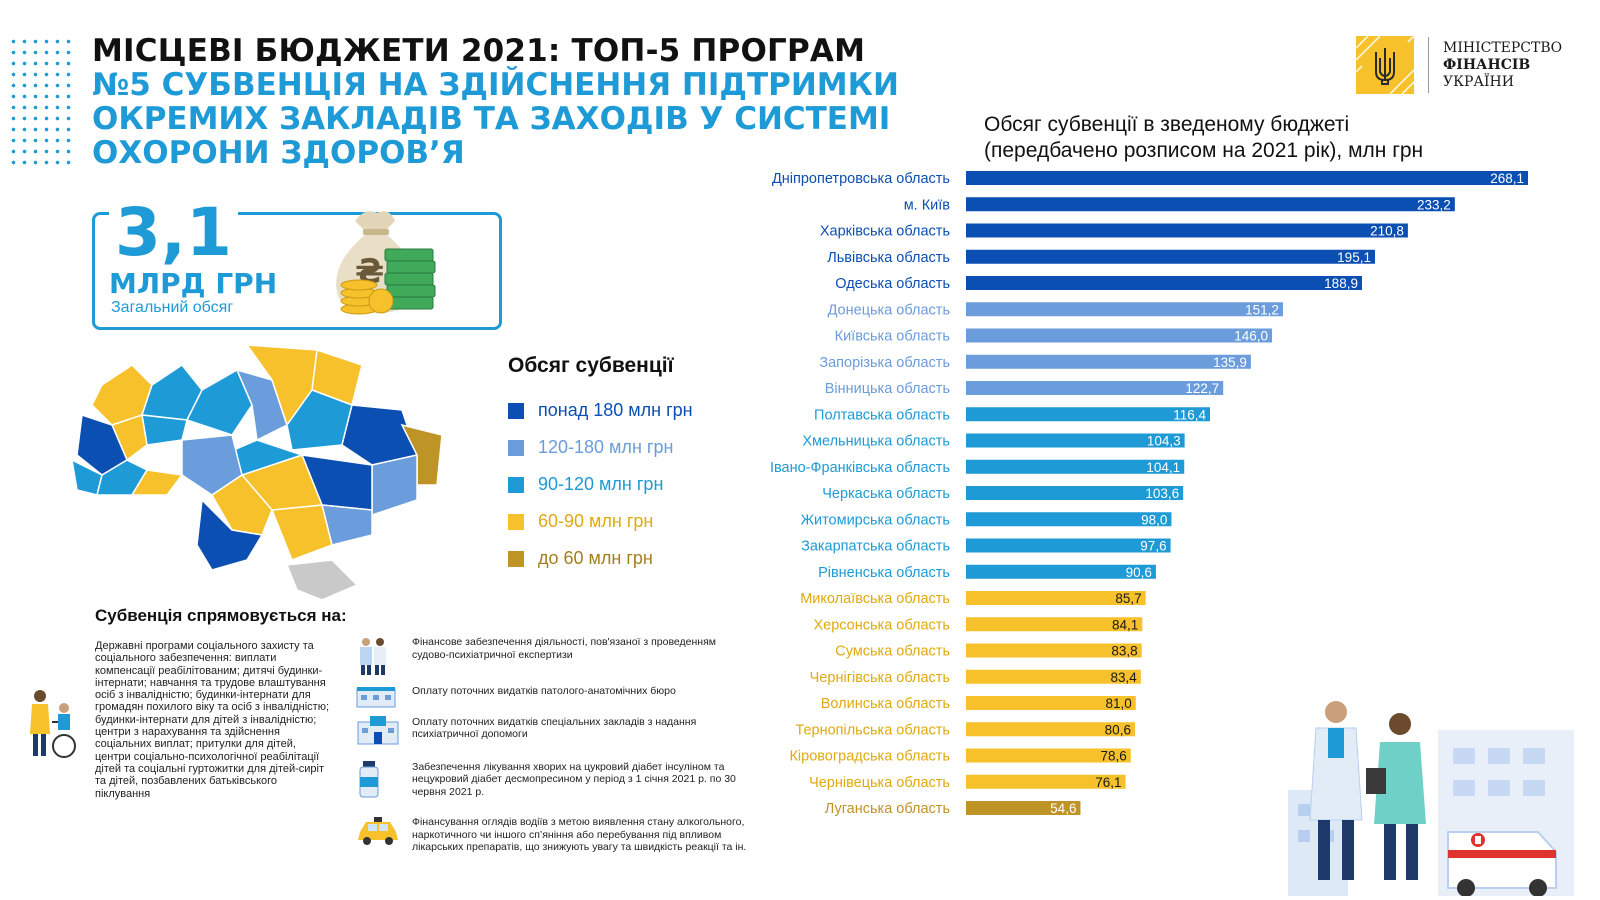  Describe the element at coordinates (1387, 231) in the screenshot. I see `value-label: 210,8` at that location.